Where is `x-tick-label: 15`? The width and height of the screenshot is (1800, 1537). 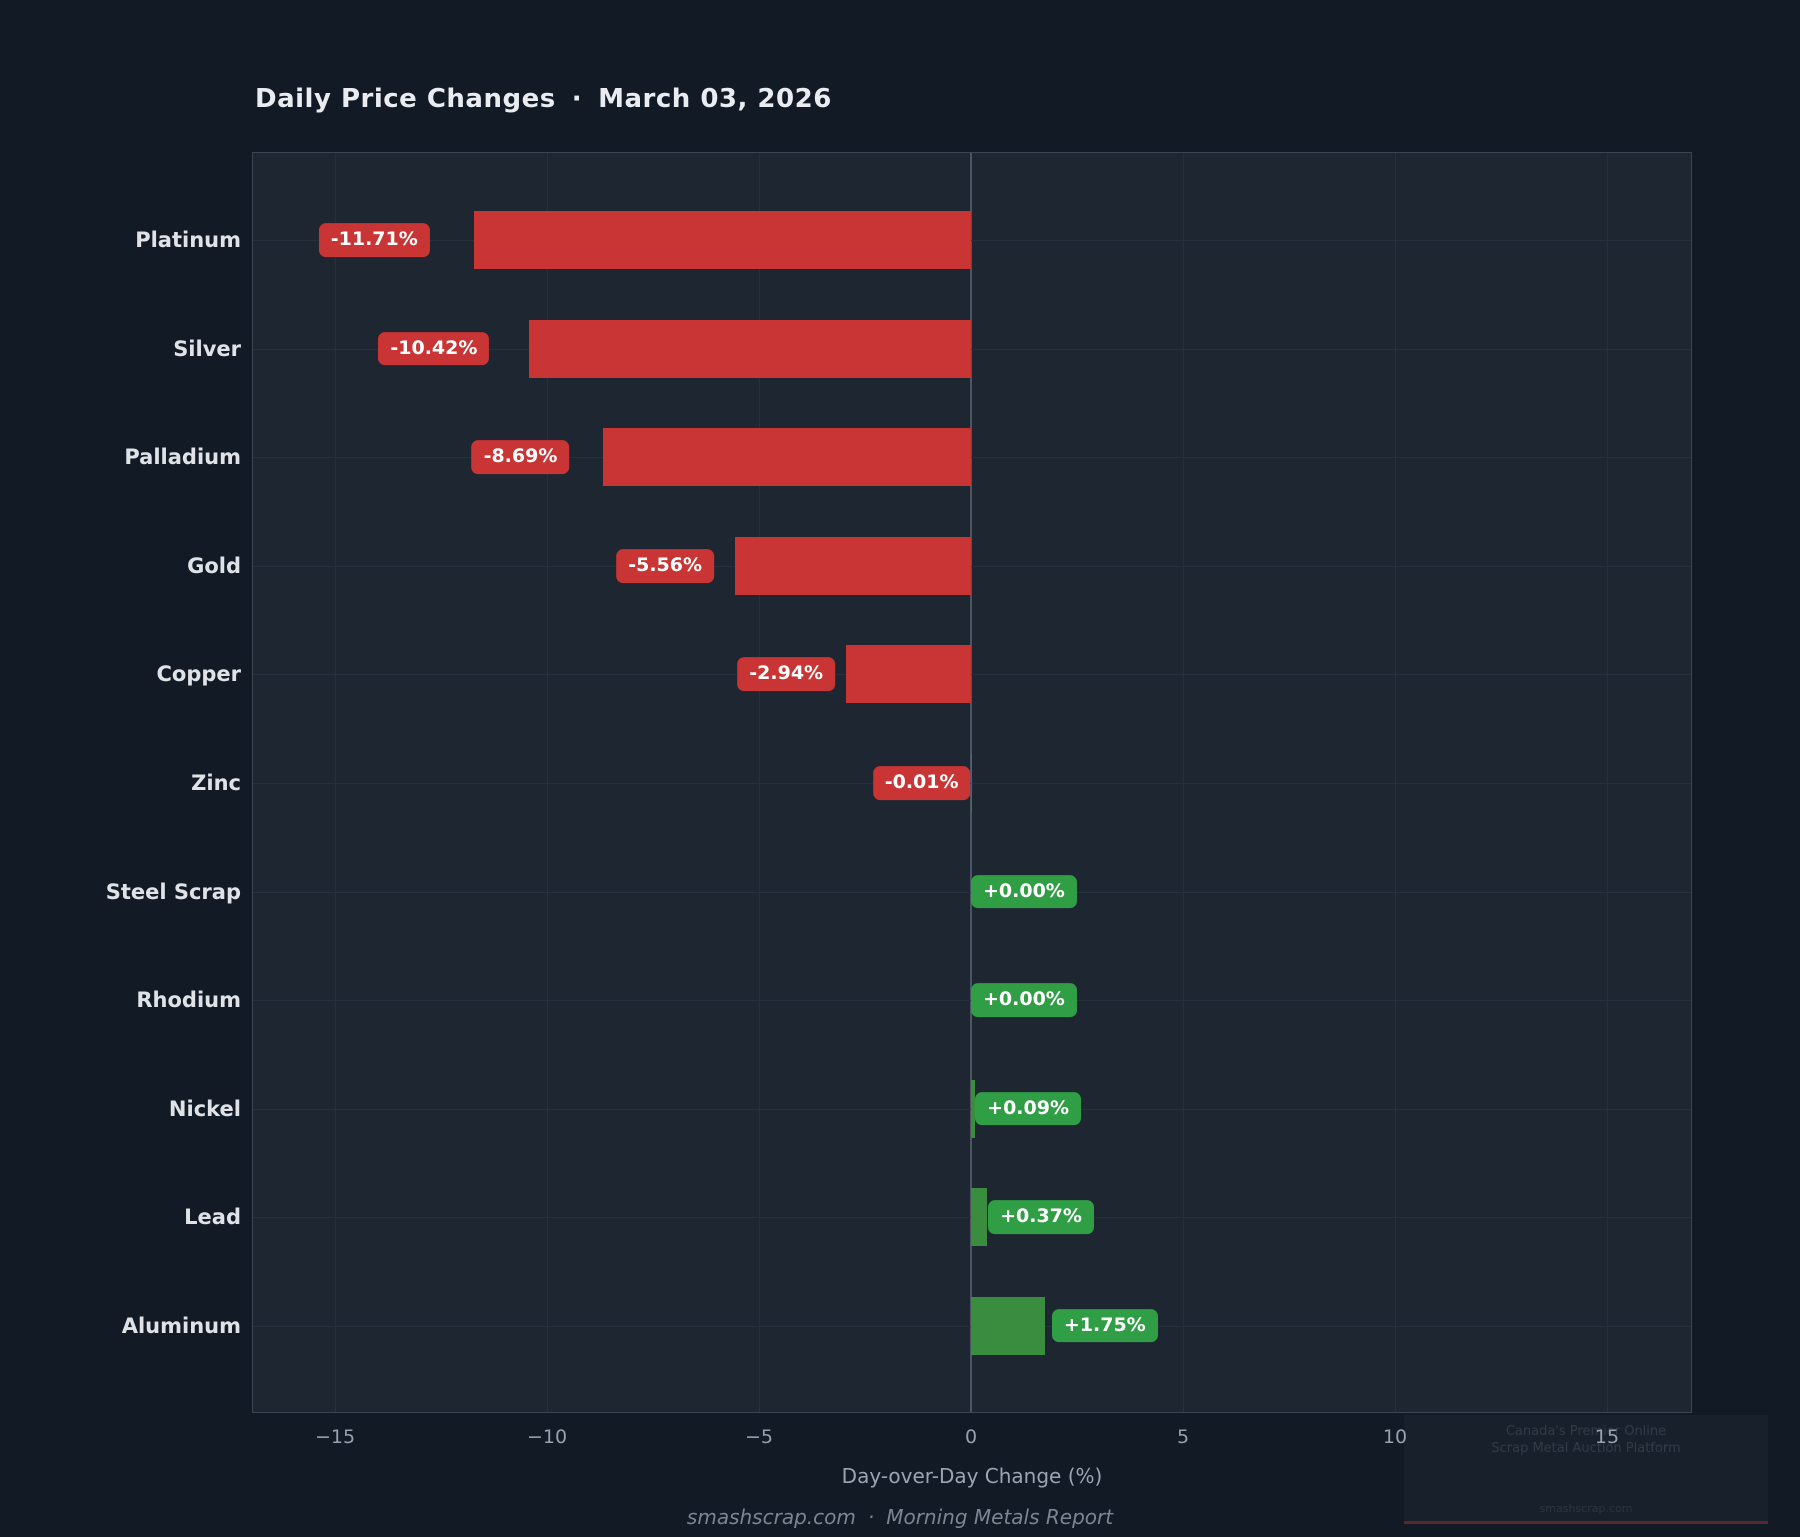
x-tick-label: 15 is located at coordinates (1607, 1437).